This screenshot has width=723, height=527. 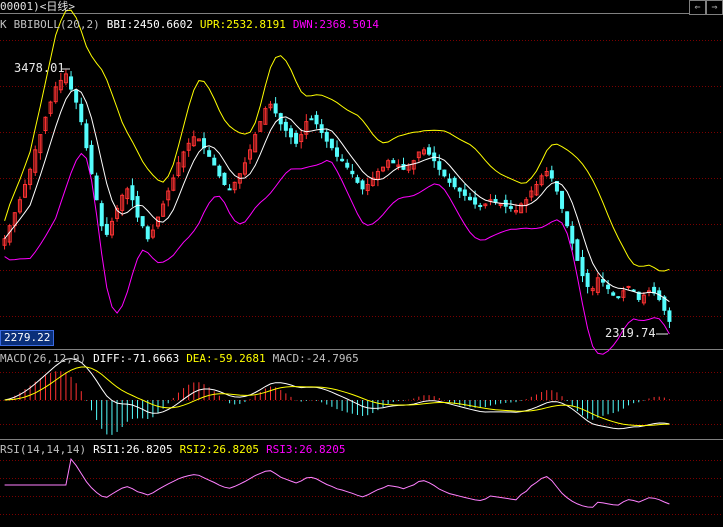 What do you see at coordinates (37, 6) in the screenshot?
I see `window-title: 00001)<日线>` at bounding box center [37, 6].